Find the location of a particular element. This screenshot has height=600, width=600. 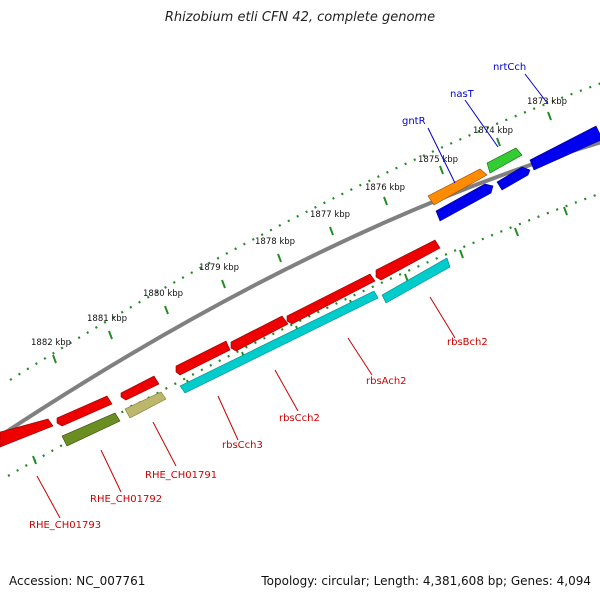

gene-label-gntR: gntR is located at coordinates (414, 121).